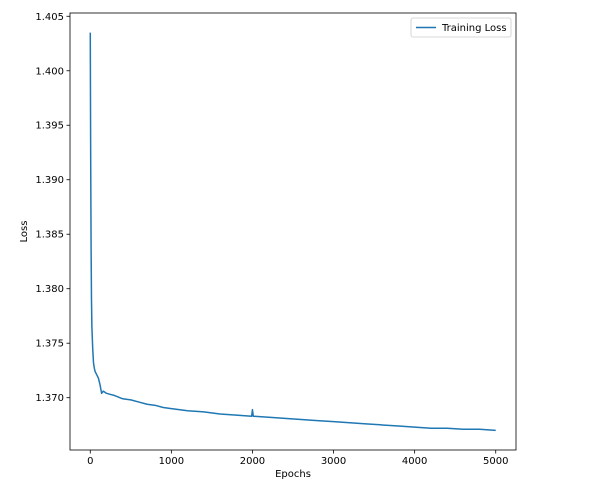 This screenshot has height=488, width=592. What do you see at coordinates (24, 232) in the screenshot?
I see `y-axis-label: Loss` at bounding box center [24, 232].